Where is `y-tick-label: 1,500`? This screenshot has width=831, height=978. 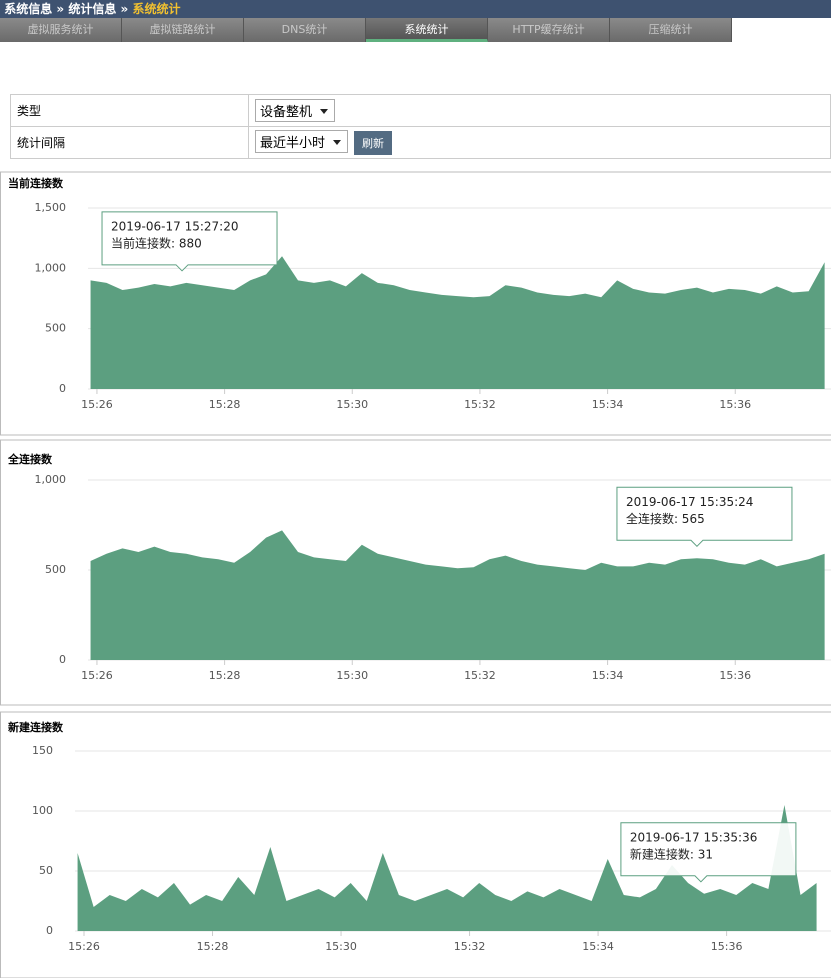
y-tick-label: 1,500 is located at coordinates (51, 207).